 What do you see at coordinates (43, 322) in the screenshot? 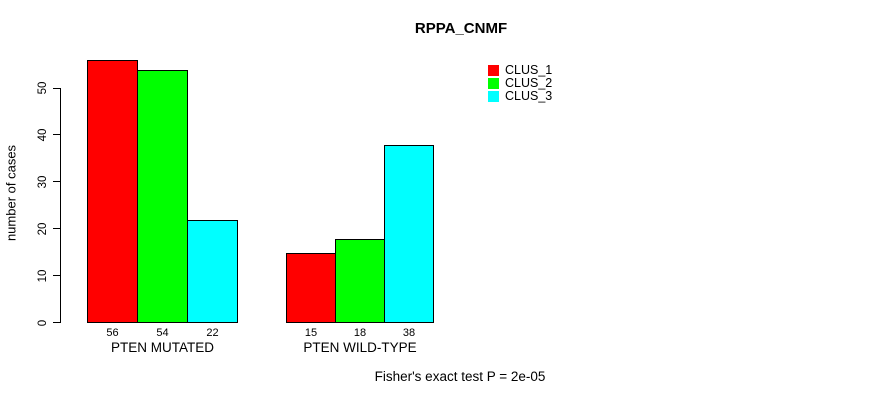
I see `y-tick-label: 0` at bounding box center [43, 322].